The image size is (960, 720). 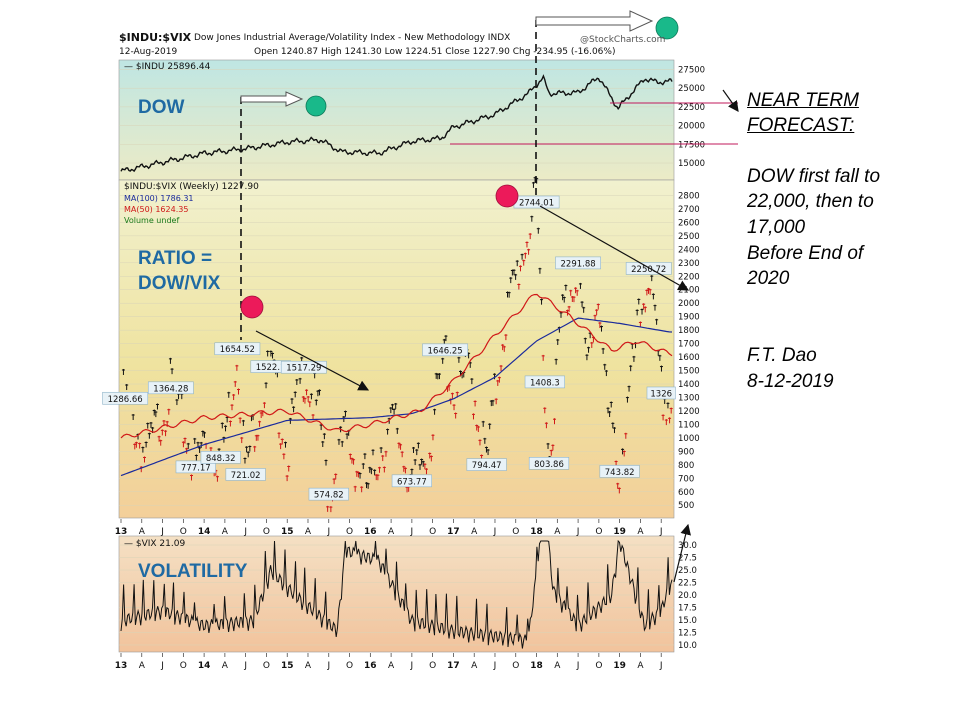 I want to click on green-marker-2014, so click(x=316, y=106).